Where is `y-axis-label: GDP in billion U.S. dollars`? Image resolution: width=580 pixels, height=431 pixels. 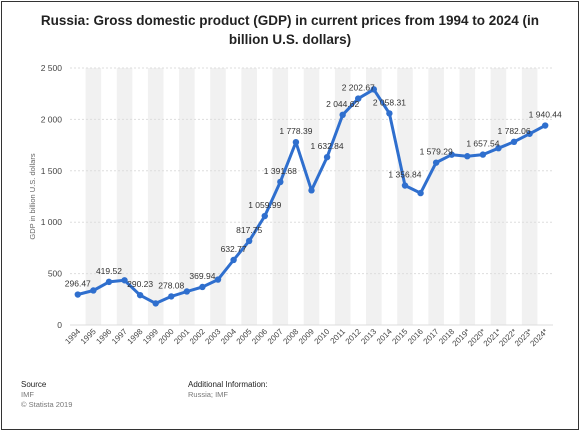 y-axis-label: GDP in billion U.S. dollars is located at coordinates (32, 196).